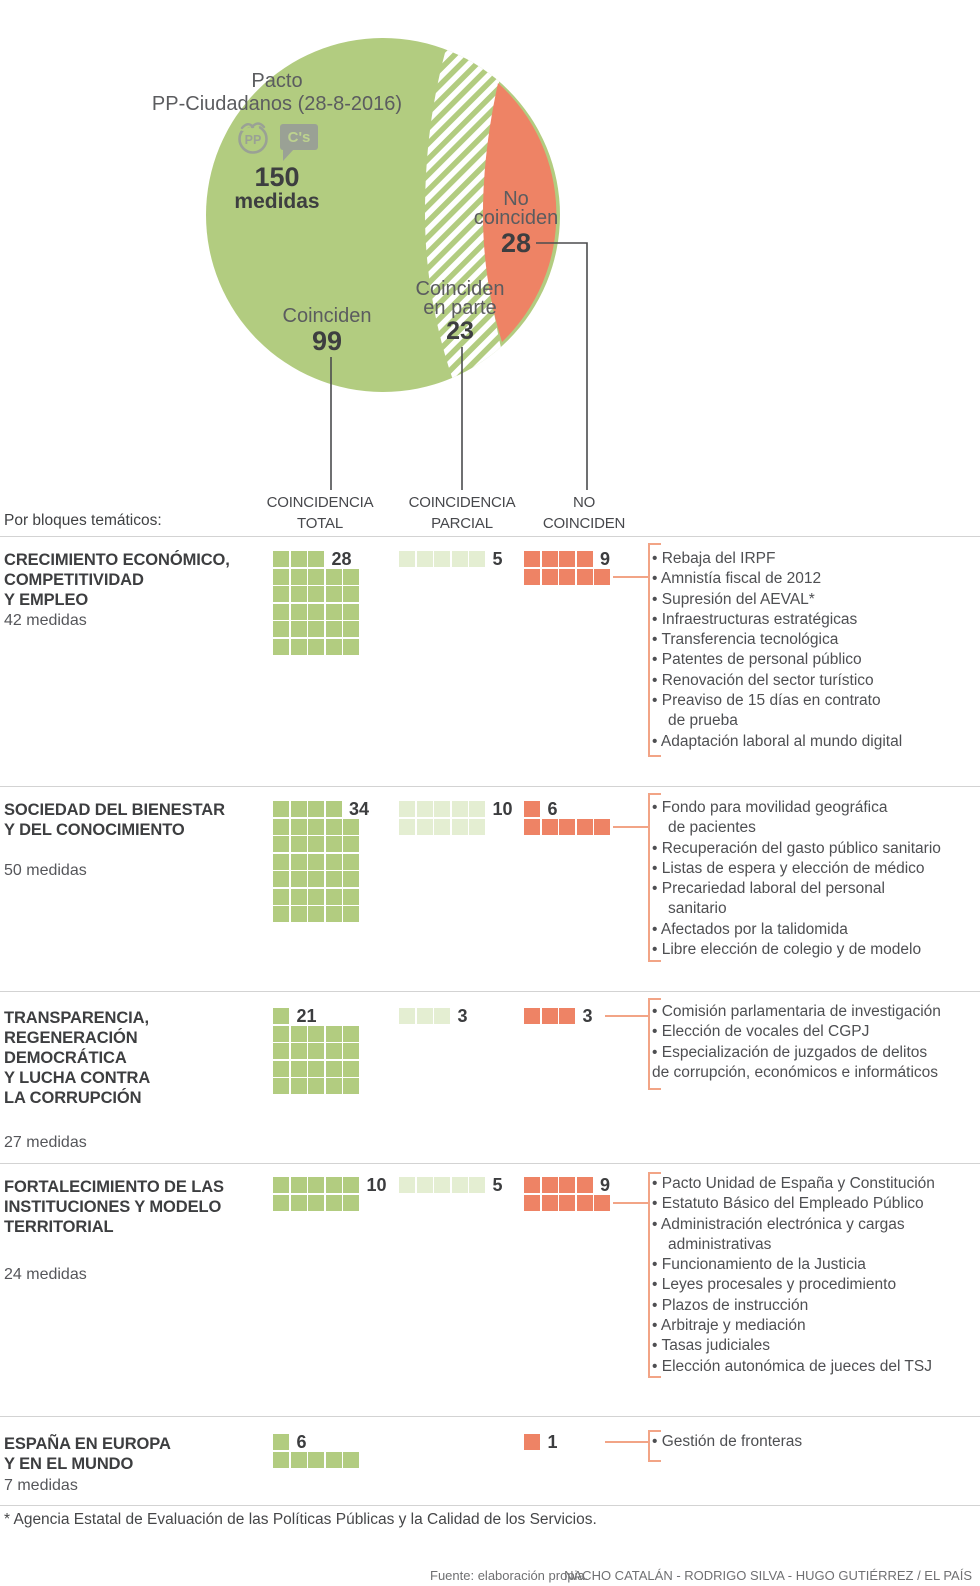  I want to click on list-item-line: • Precariedad laboral del personal, so click(768, 889).